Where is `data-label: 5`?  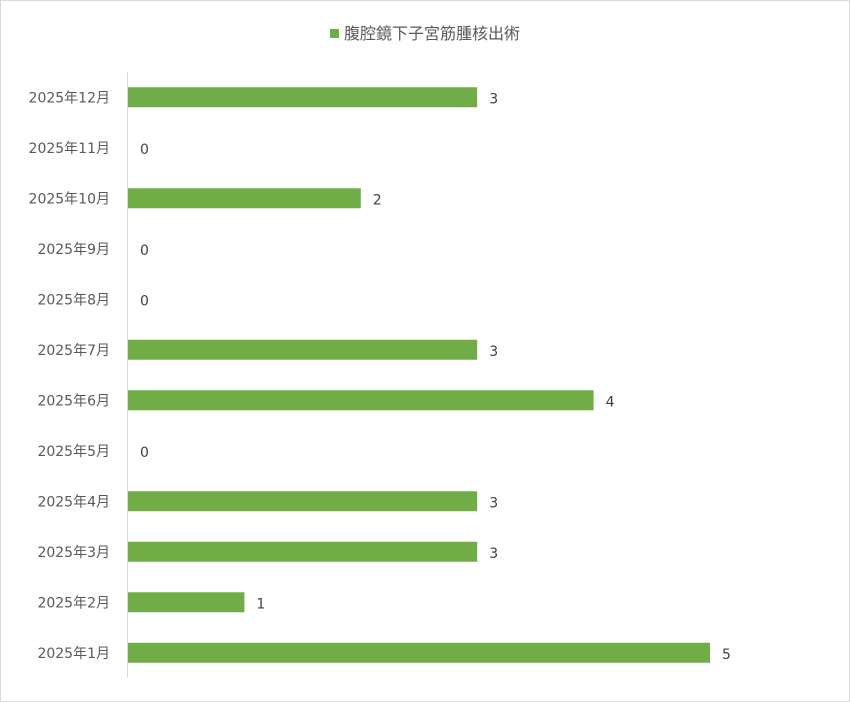 data-label: 5 is located at coordinates (726, 655).